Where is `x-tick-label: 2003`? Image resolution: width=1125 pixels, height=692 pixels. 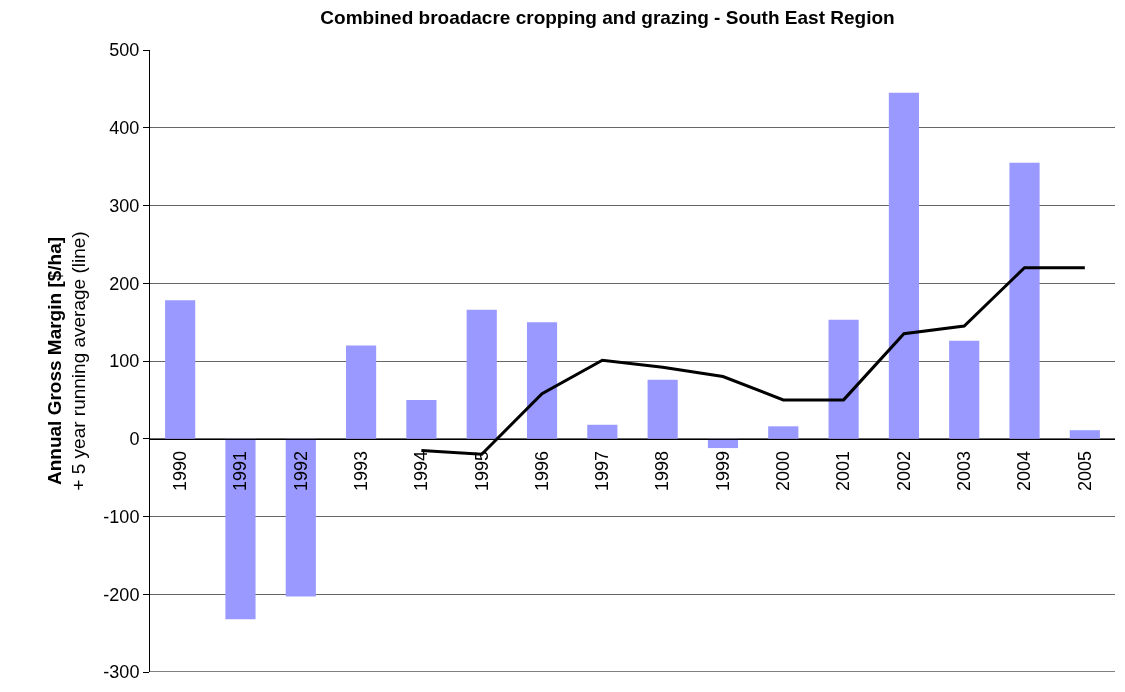
x-tick-label: 2003 is located at coordinates (964, 470).